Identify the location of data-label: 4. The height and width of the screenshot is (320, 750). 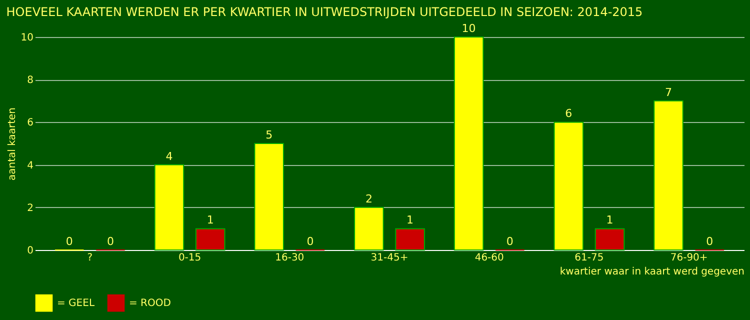
(169, 156).